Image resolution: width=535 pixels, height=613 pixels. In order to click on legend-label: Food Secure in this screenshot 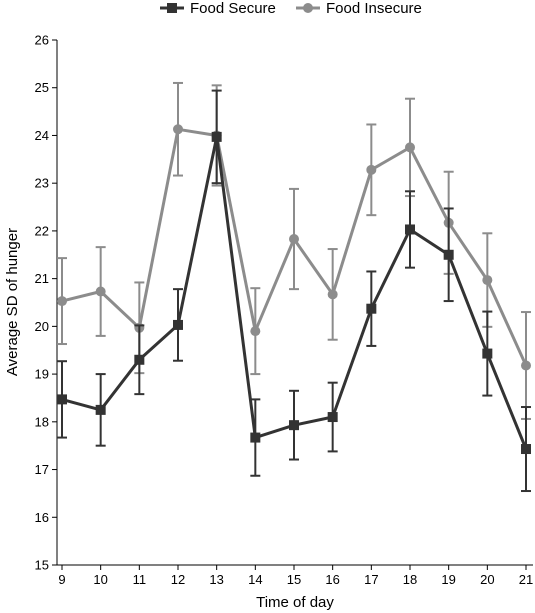, I will do `click(233, 8)`.